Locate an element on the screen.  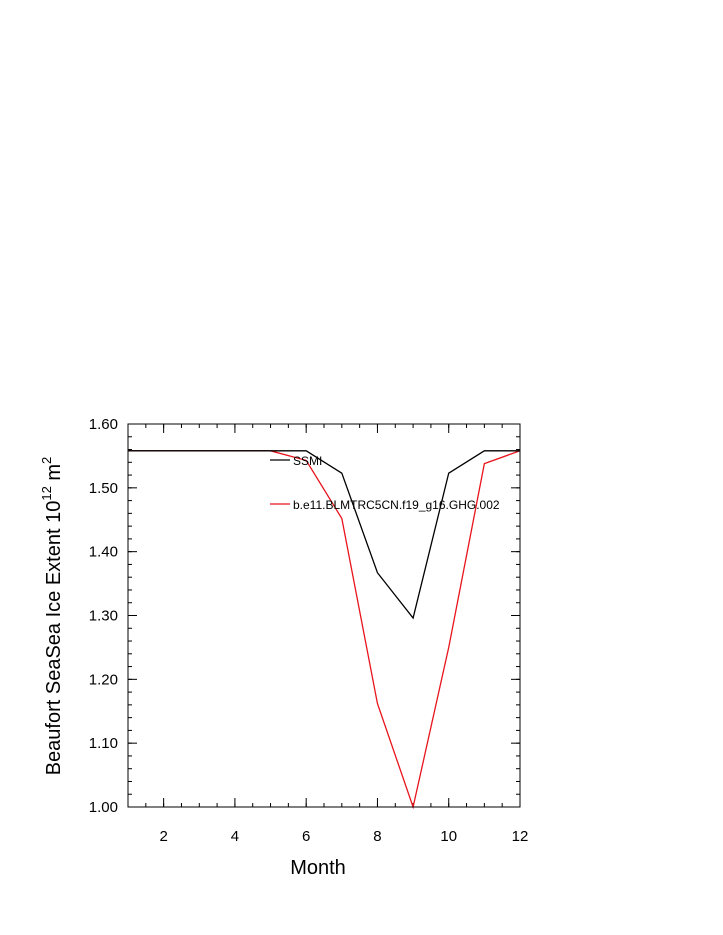
x-tick-label: 4 is located at coordinates (235, 836).